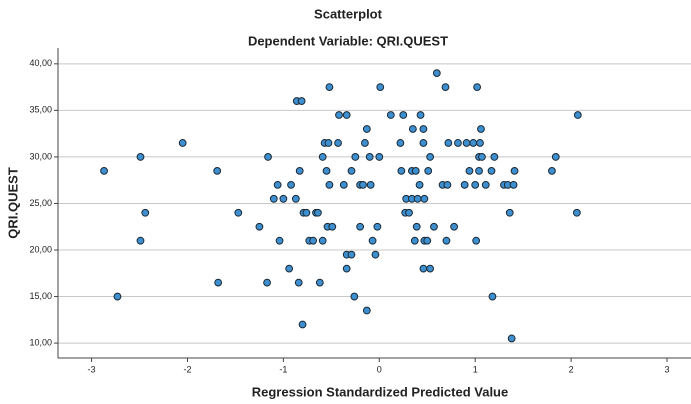 This screenshot has height=404, width=691. Describe the element at coordinates (40, 342) in the screenshot. I see `y-tick-label: 10,00` at that location.